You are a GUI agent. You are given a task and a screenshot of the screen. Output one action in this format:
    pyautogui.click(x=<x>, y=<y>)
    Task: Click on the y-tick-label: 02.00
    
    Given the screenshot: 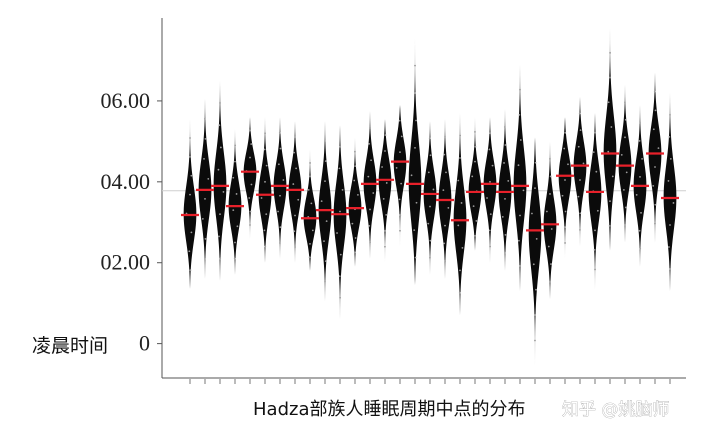 What is the action you would take?
    pyautogui.click(x=126, y=262)
    